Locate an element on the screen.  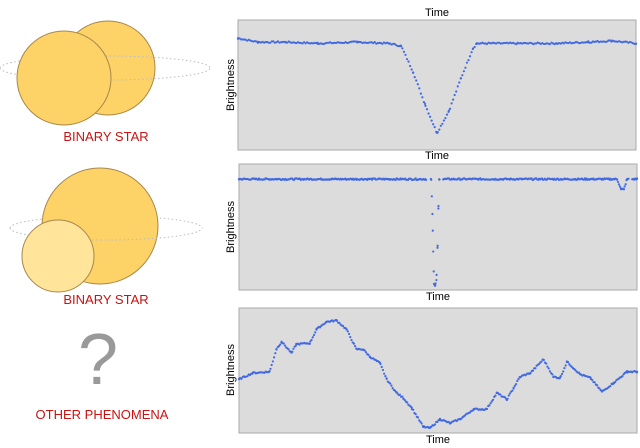
illustration-label: BINARY STAR is located at coordinates (105, 136).